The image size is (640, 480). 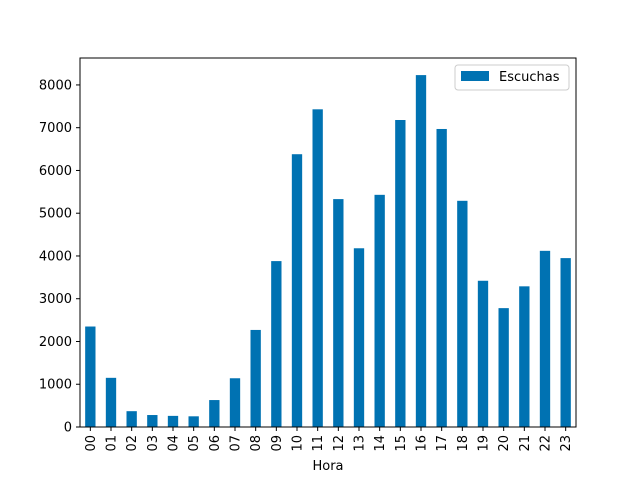 What do you see at coordinates (112, 443) in the screenshot?
I see `x-tick-label: 01` at bounding box center [112, 443].